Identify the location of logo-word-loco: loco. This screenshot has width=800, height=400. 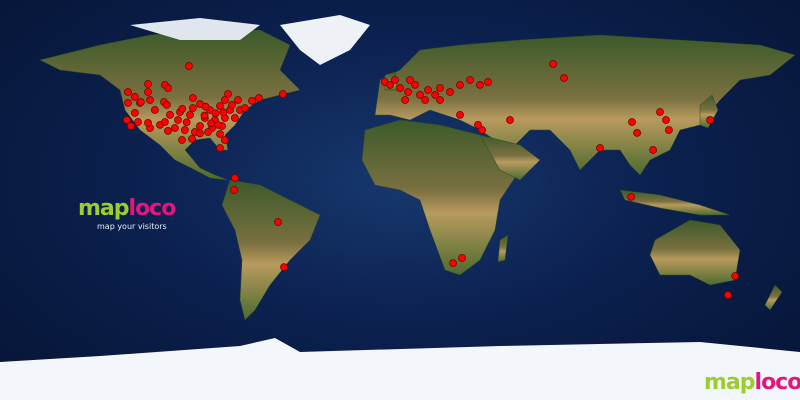
(152, 208).